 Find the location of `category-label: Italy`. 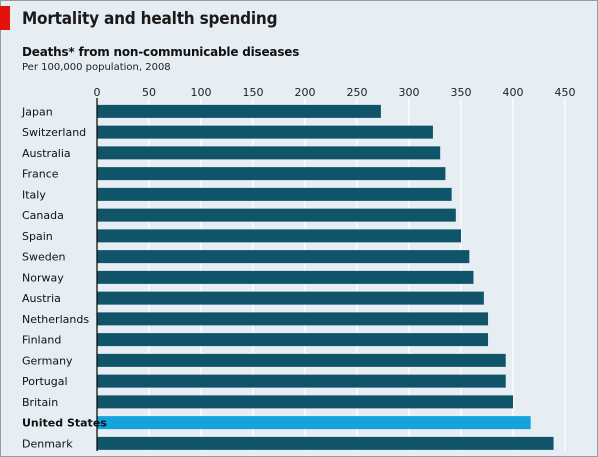

category-label: Italy is located at coordinates (34, 194).